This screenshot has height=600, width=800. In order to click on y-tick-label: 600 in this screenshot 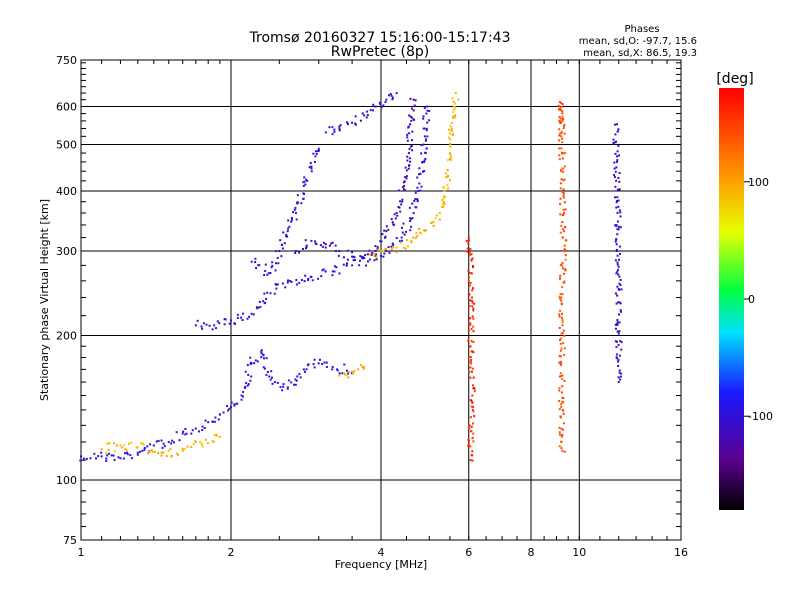, I will do `click(66, 107)`.